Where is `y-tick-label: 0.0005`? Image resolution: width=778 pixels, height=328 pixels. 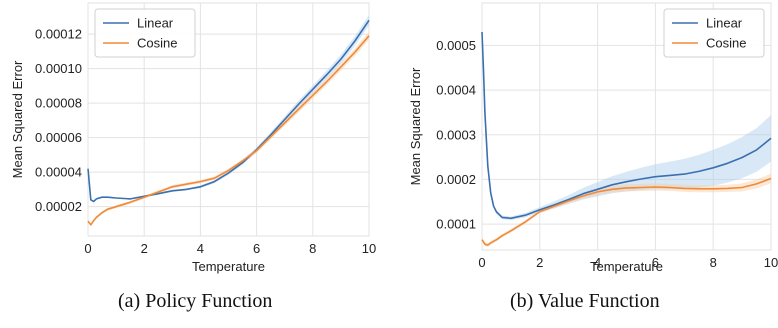
y-tick-label: 0.0005 is located at coordinates (456, 45).